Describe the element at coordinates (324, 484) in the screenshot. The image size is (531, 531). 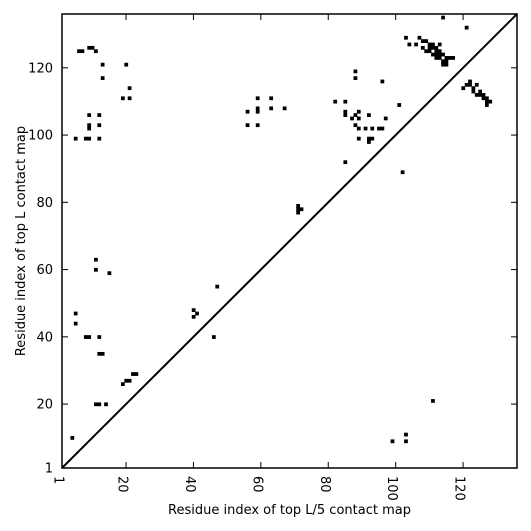
I see `x-tick-label: 80` at that location.